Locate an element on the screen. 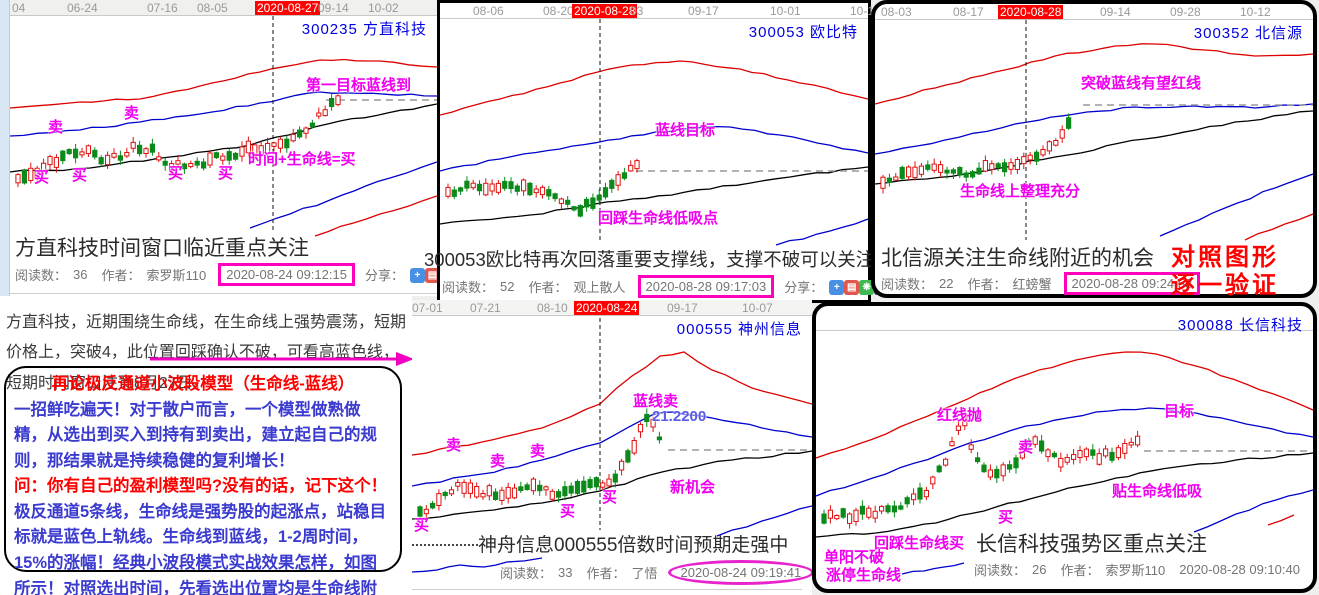  post-title: 神舟信息000555倍数时间预期走强中 is located at coordinates (633, 545).